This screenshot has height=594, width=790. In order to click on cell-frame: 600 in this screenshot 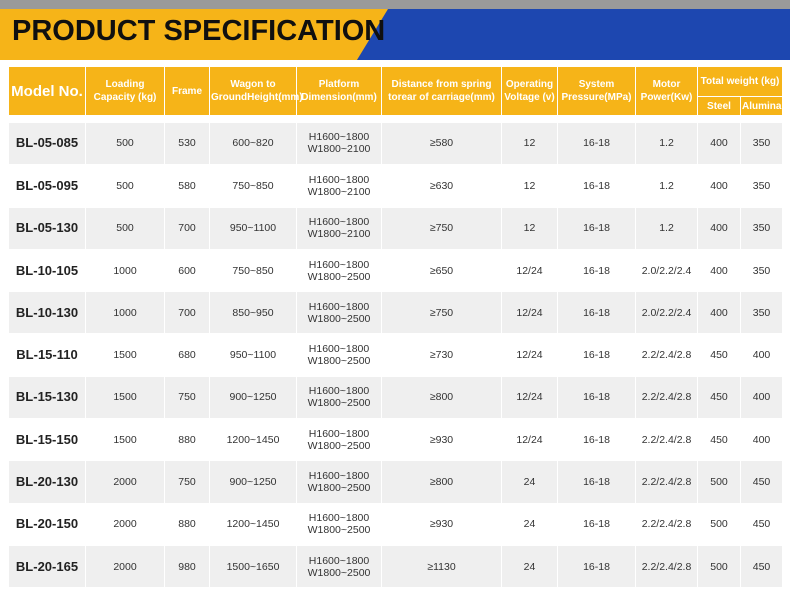, I will do `click(187, 271)`.